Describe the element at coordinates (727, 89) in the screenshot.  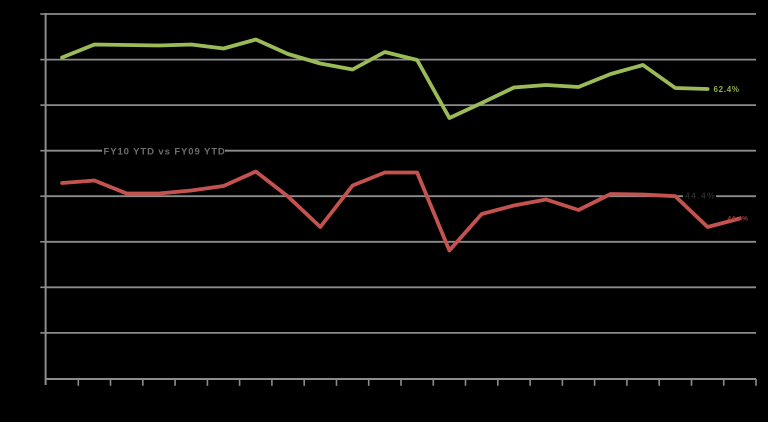
I see `svg-text: 62.4%` at that location.